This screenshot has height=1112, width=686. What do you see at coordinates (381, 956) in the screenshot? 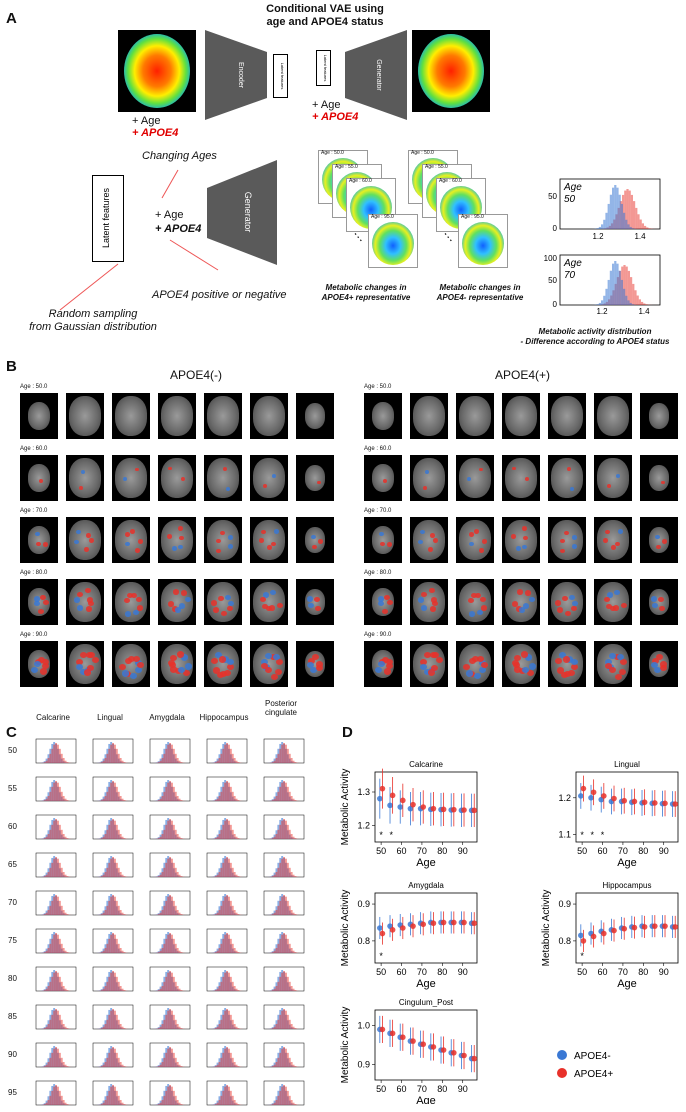
I see `significance-star: *` at bounding box center [381, 956].